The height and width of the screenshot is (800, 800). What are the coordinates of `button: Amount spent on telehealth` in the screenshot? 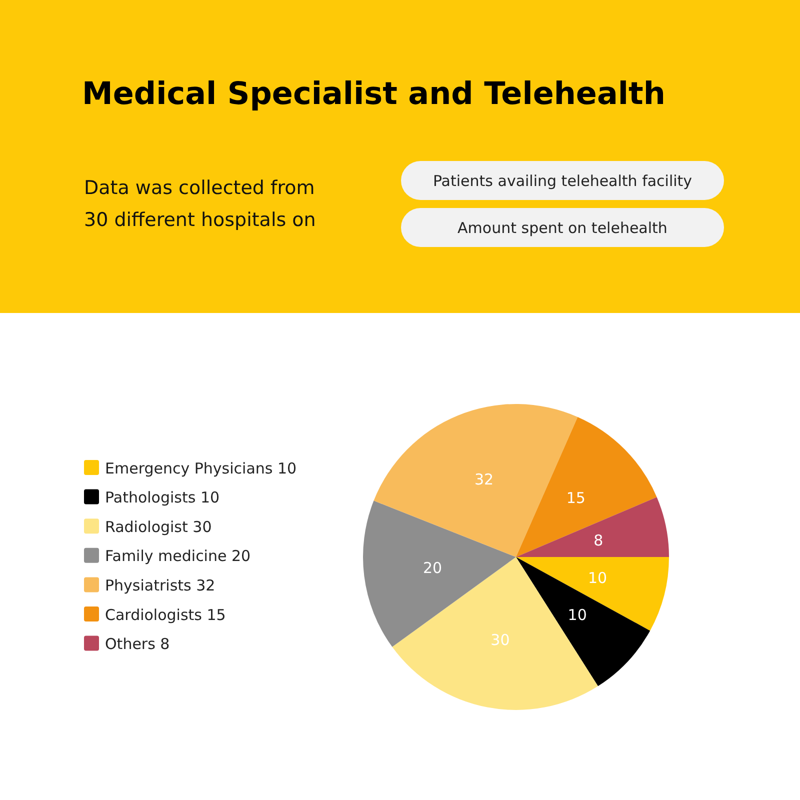 It's located at (562, 227).